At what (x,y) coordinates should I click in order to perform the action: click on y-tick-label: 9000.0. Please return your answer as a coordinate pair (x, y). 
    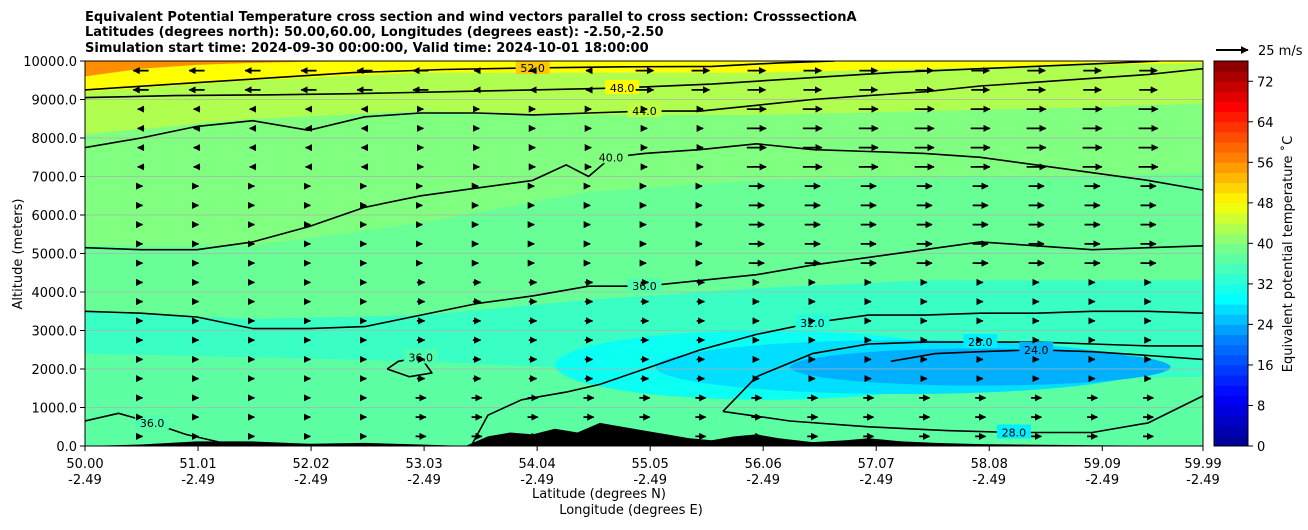
    Looking at the image, I should click on (55, 101).